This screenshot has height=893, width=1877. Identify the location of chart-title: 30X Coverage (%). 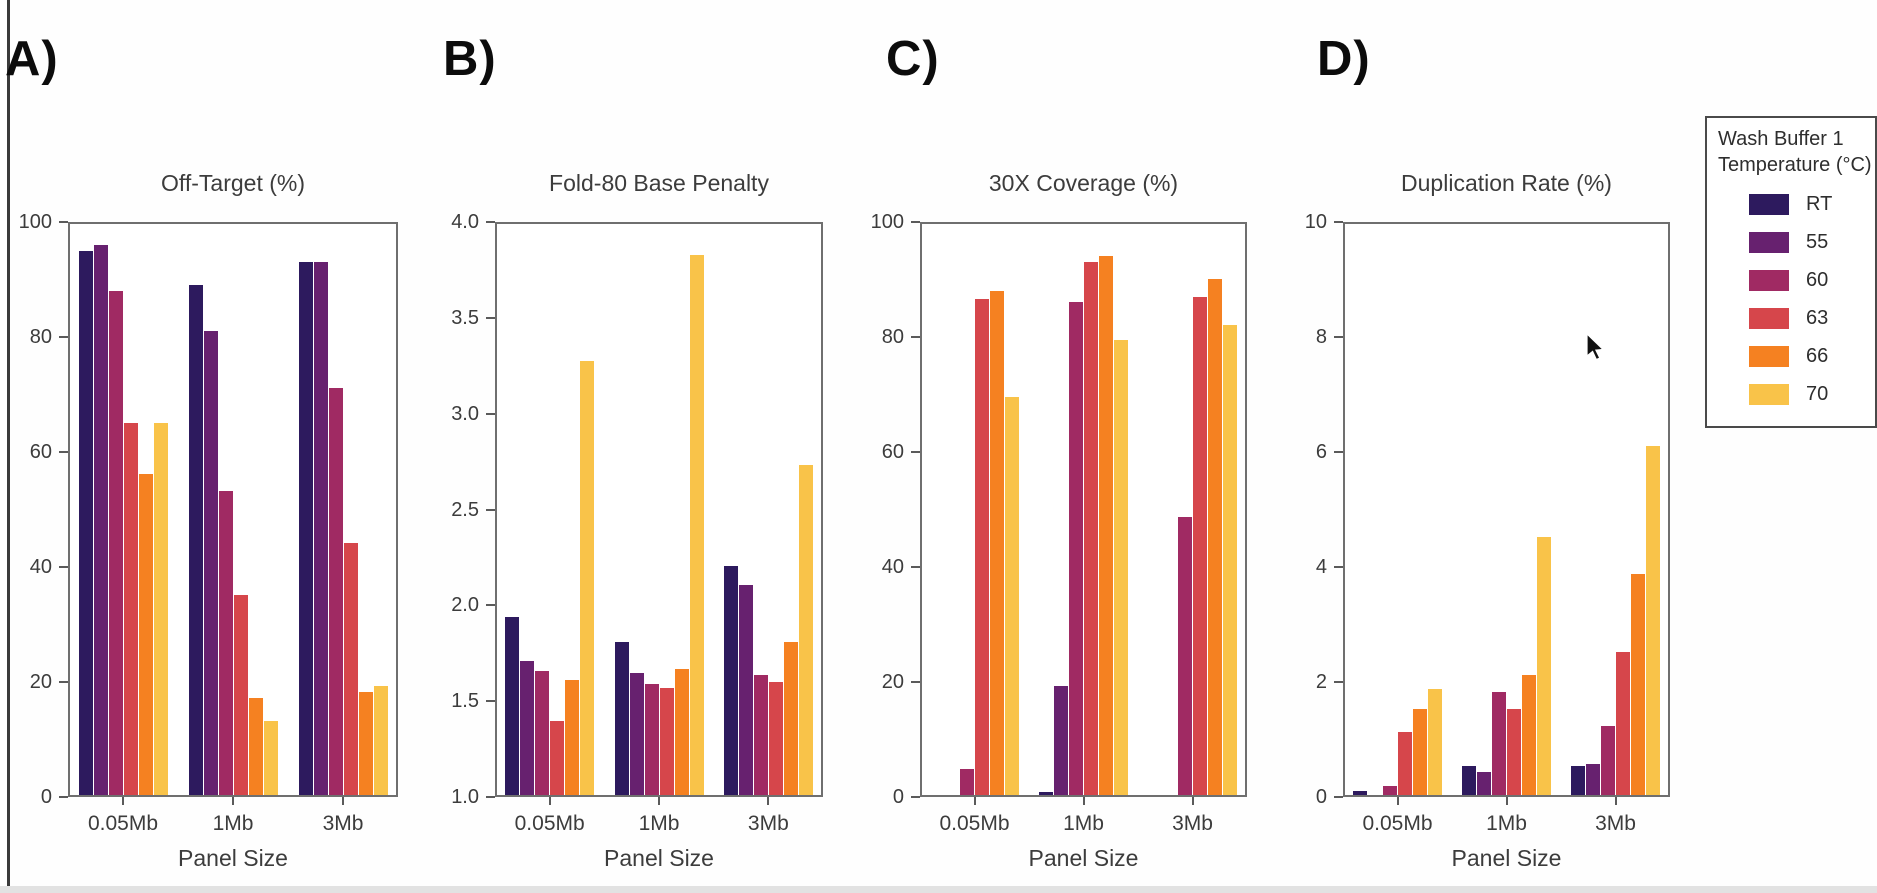
(1083, 183).